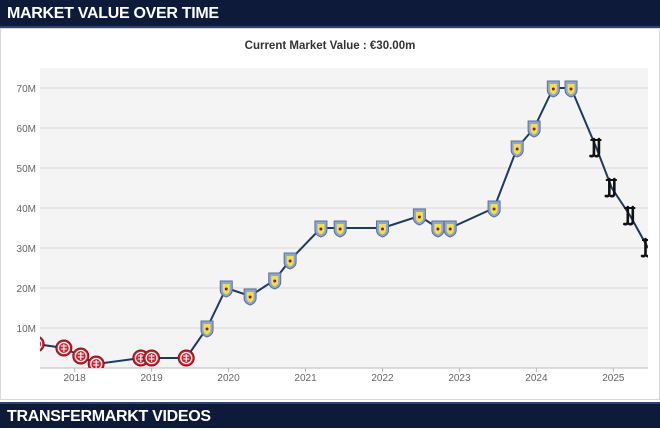 The width and height of the screenshot is (660, 430). Describe the element at coordinates (330, 14) in the screenshot. I see `section-header: MARKET VALUE OVER TIME` at that location.